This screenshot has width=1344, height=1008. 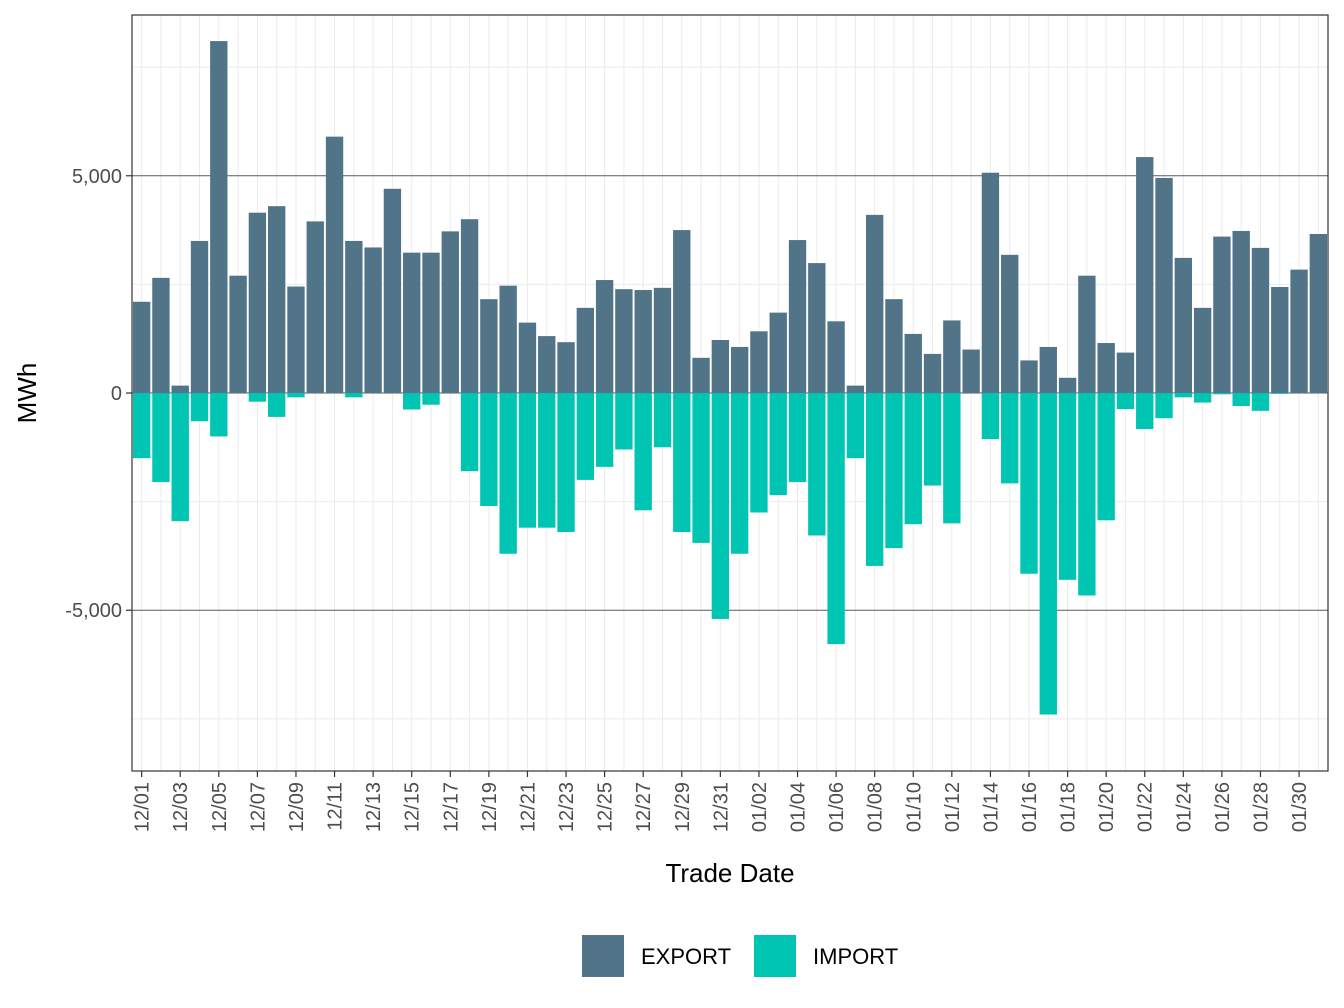 I want to click on x-tick-label: 01/24, so click(x=1184, y=807).